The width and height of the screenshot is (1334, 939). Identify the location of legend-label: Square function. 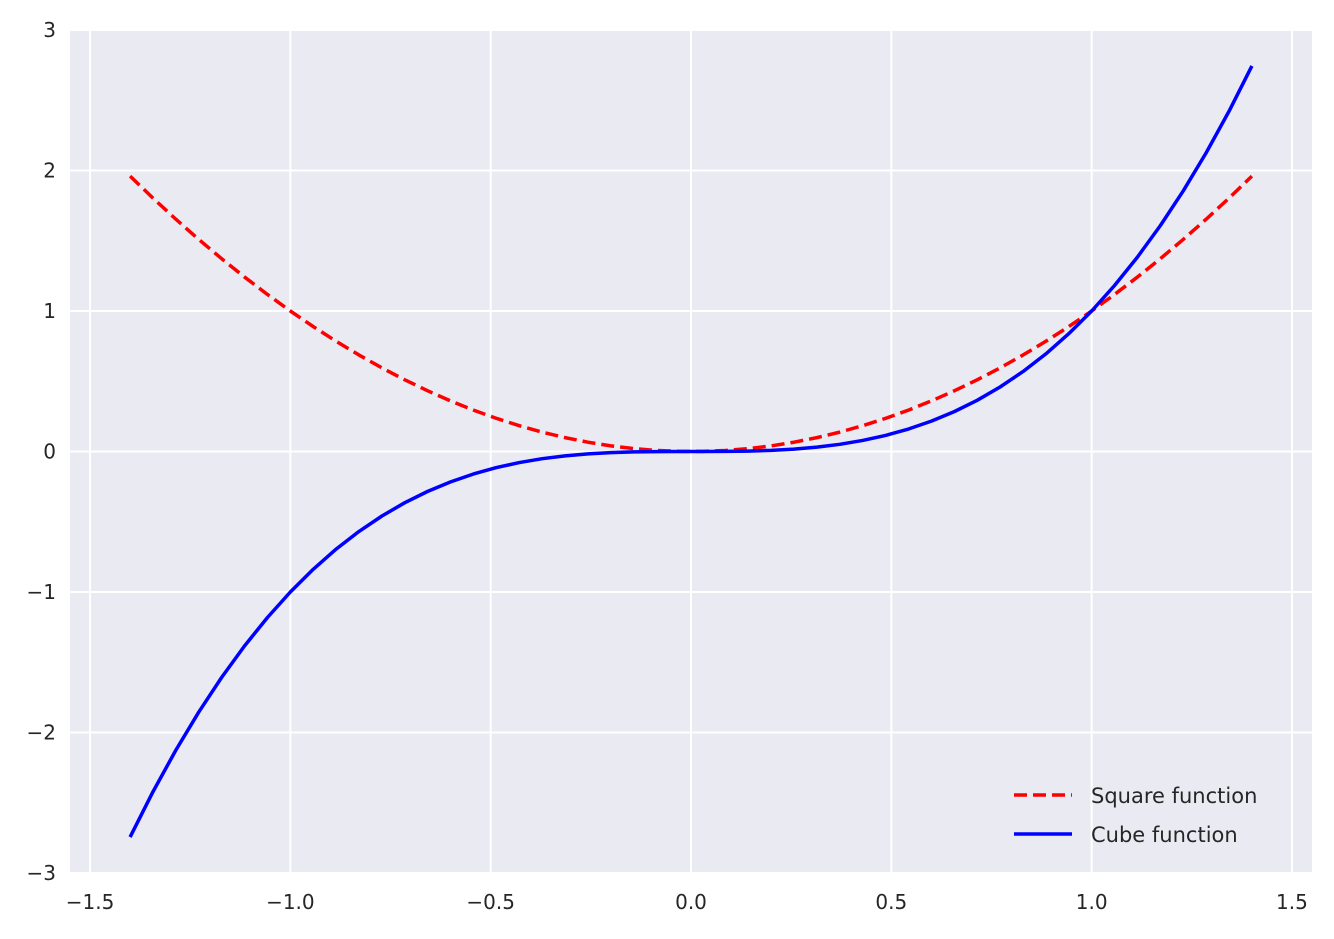
(1174, 796).